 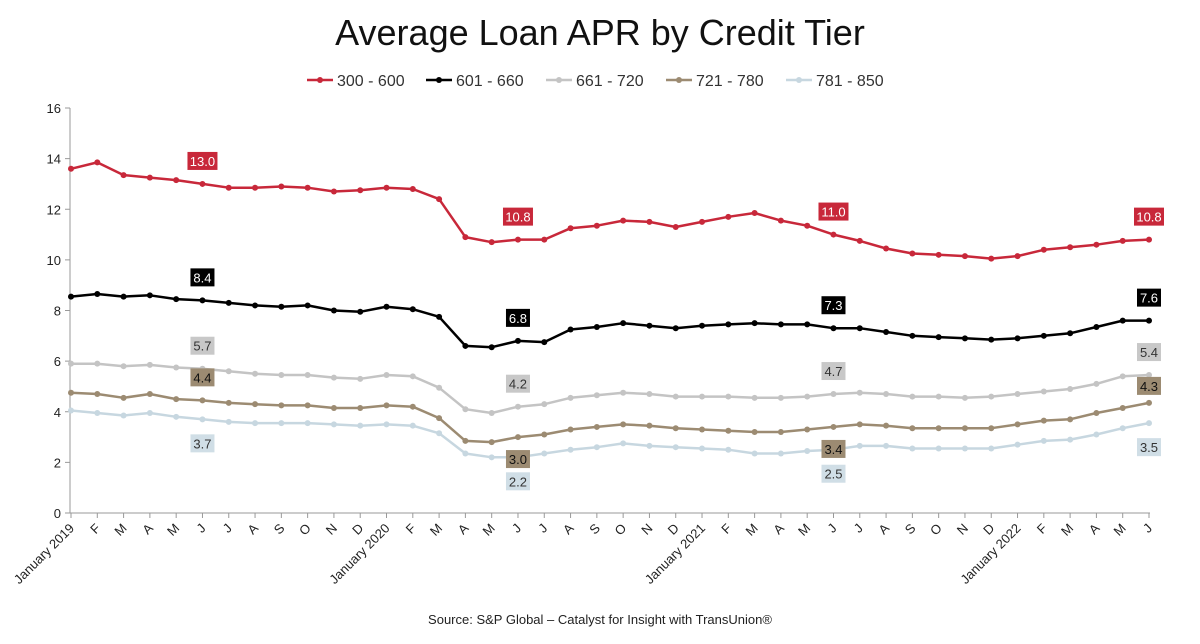 What do you see at coordinates (356, 81) in the screenshot?
I see `legend-item: 300 - 600` at bounding box center [356, 81].